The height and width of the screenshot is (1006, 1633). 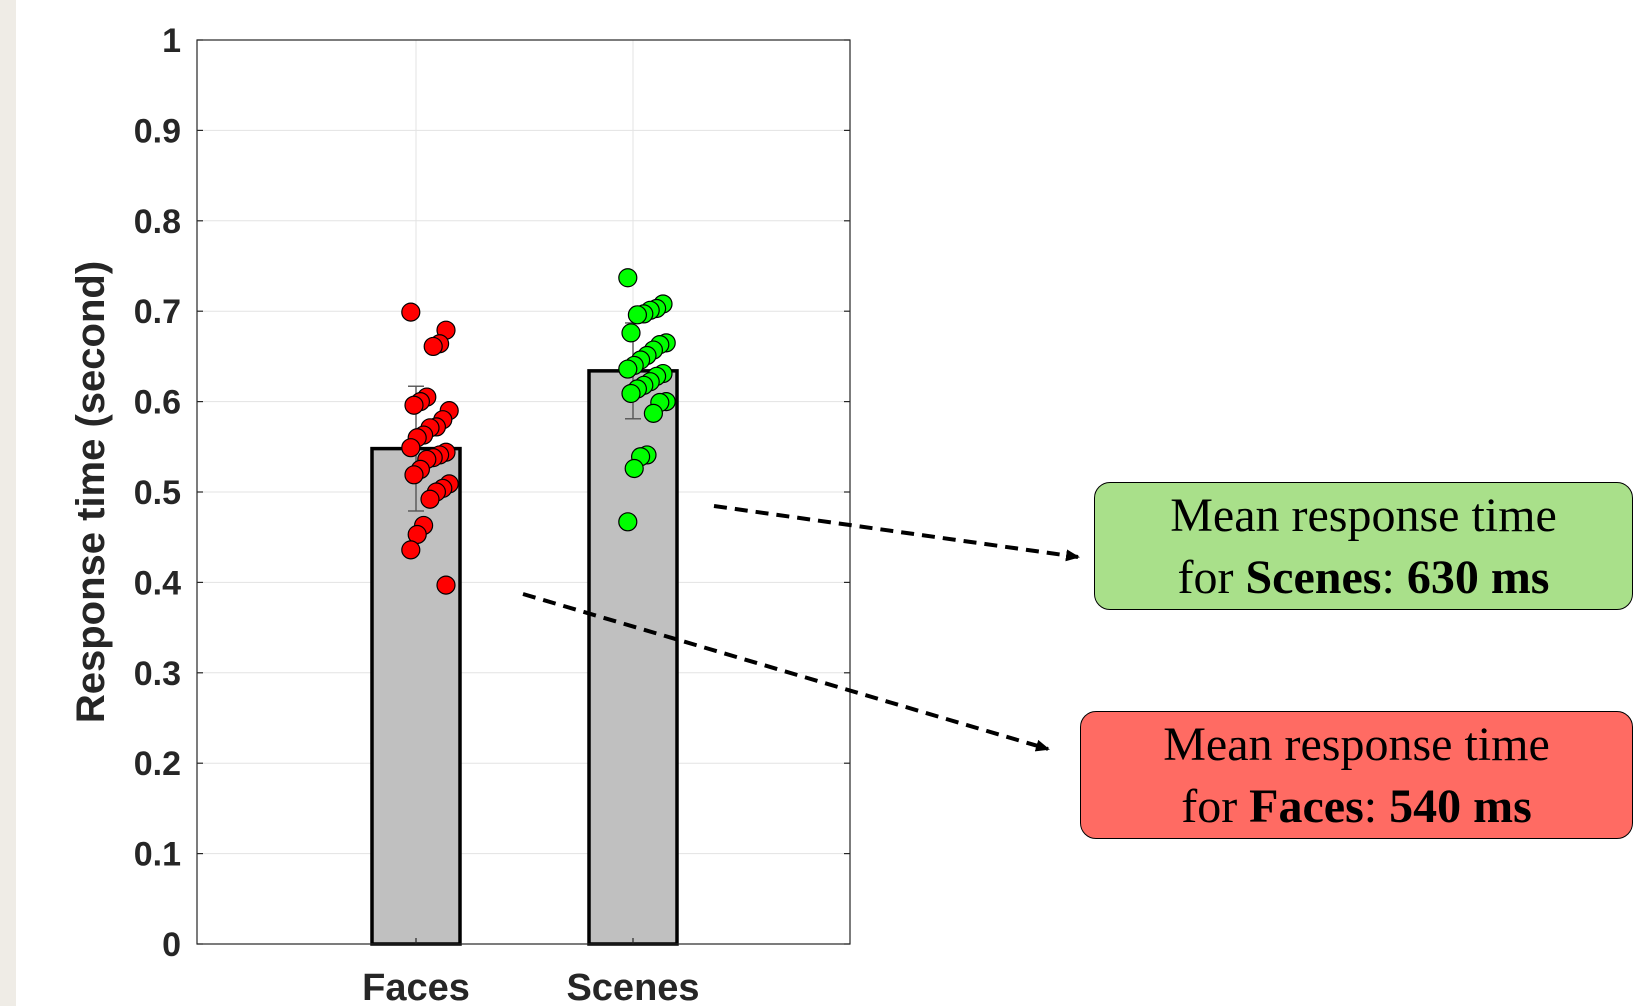 I want to click on faces-callout-prefix: for, so click(x=1215, y=806).